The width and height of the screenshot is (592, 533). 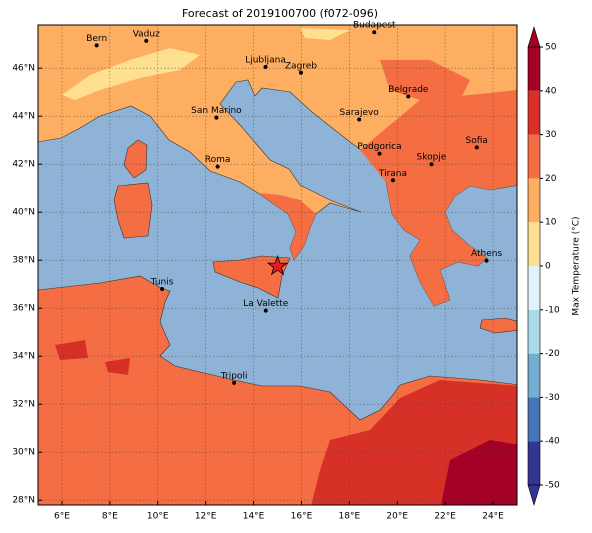 I want to click on sardinia, so click(x=133, y=210).